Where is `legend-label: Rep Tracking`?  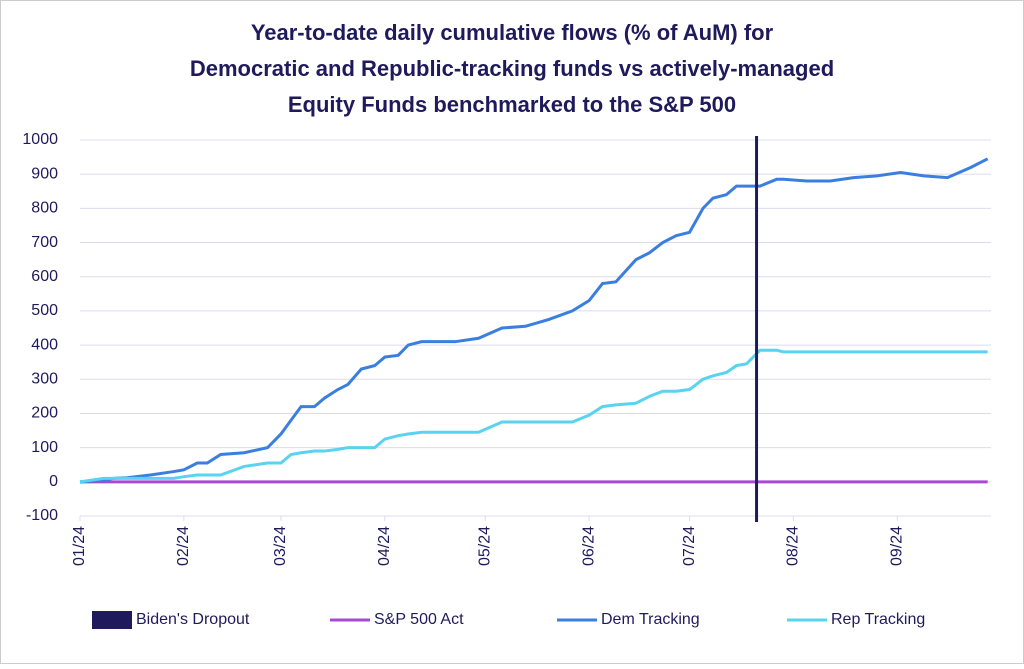 legend-label: Rep Tracking is located at coordinates (878, 619).